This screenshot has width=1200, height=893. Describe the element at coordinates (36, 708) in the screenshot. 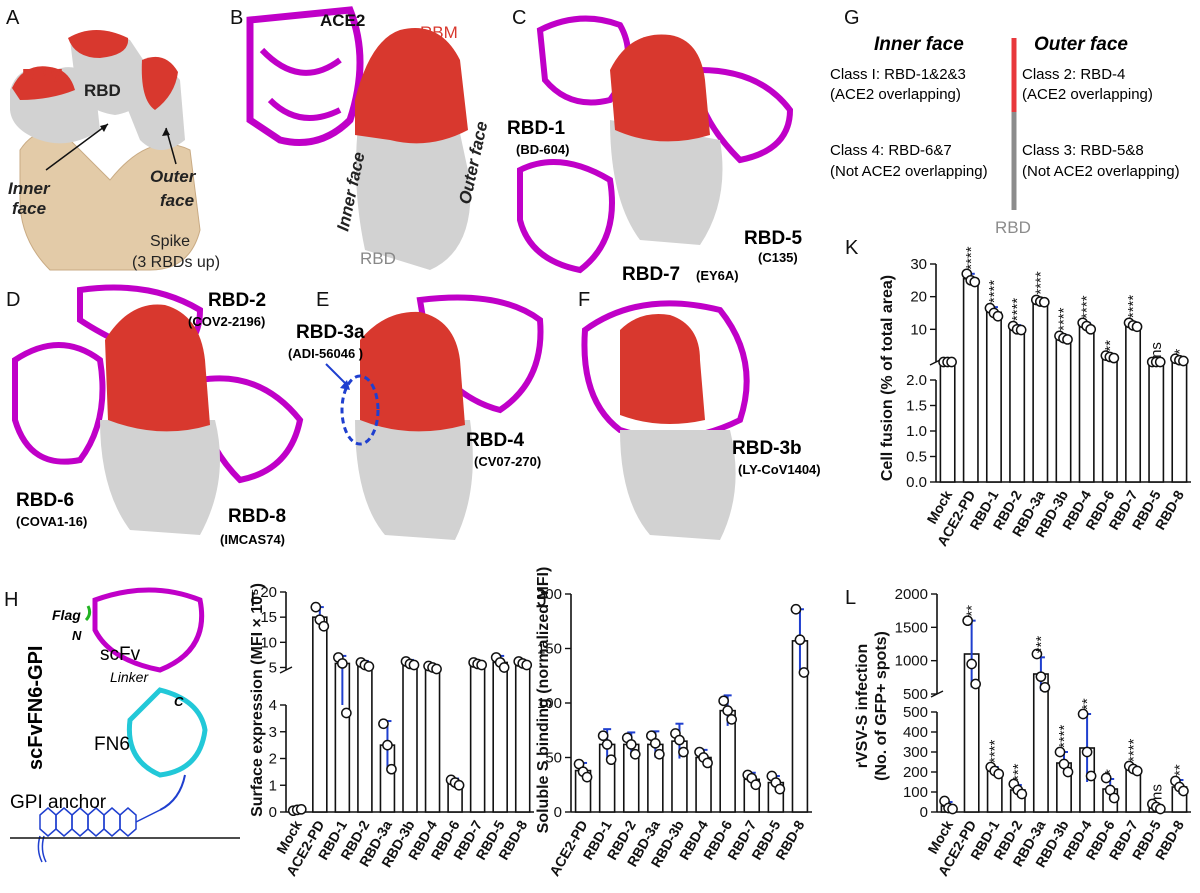

I see `label-construct-h: scFvFN6-GPI` at that location.